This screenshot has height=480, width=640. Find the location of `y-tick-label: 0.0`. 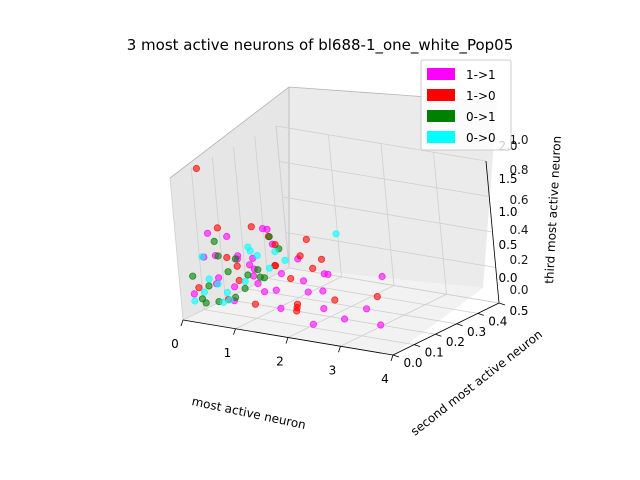

y-tick-label: 0.0 is located at coordinates (412, 363).